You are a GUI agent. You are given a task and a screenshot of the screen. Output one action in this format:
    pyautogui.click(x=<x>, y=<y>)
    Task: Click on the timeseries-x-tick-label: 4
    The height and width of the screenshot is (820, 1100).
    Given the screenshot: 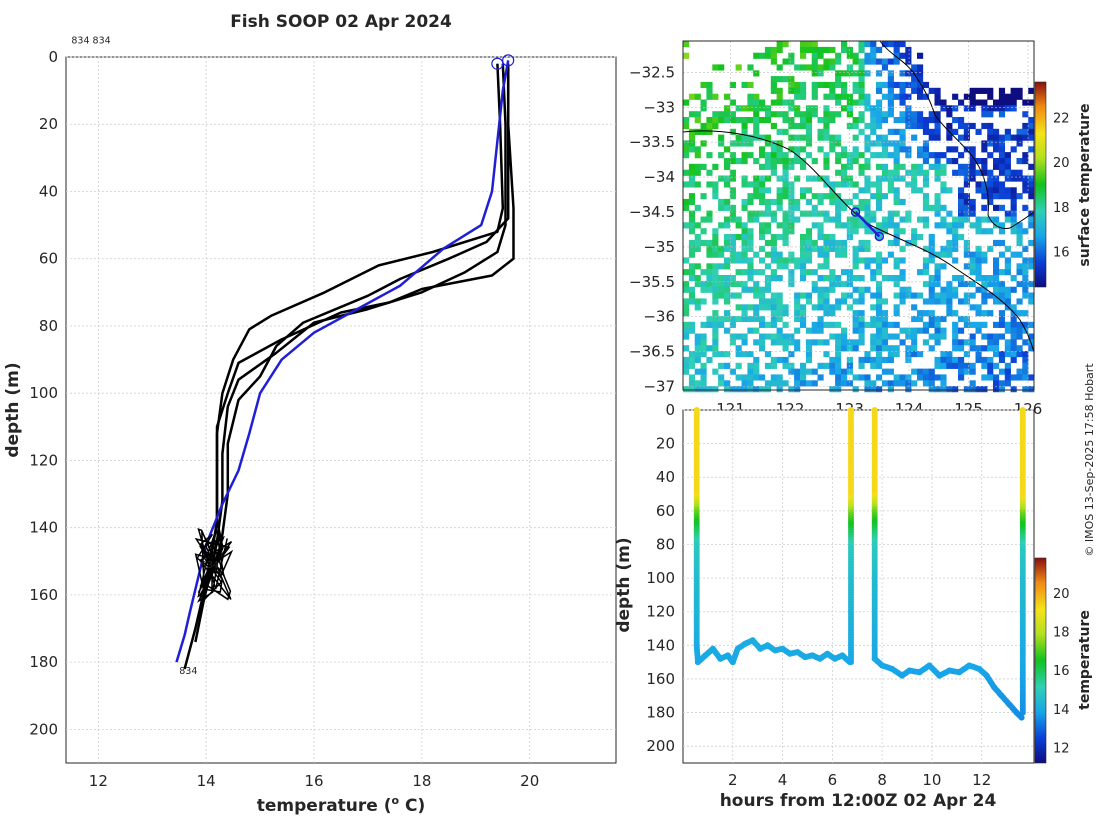 What is the action you would take?
    pyautogui.click(x=783, y=780)
    